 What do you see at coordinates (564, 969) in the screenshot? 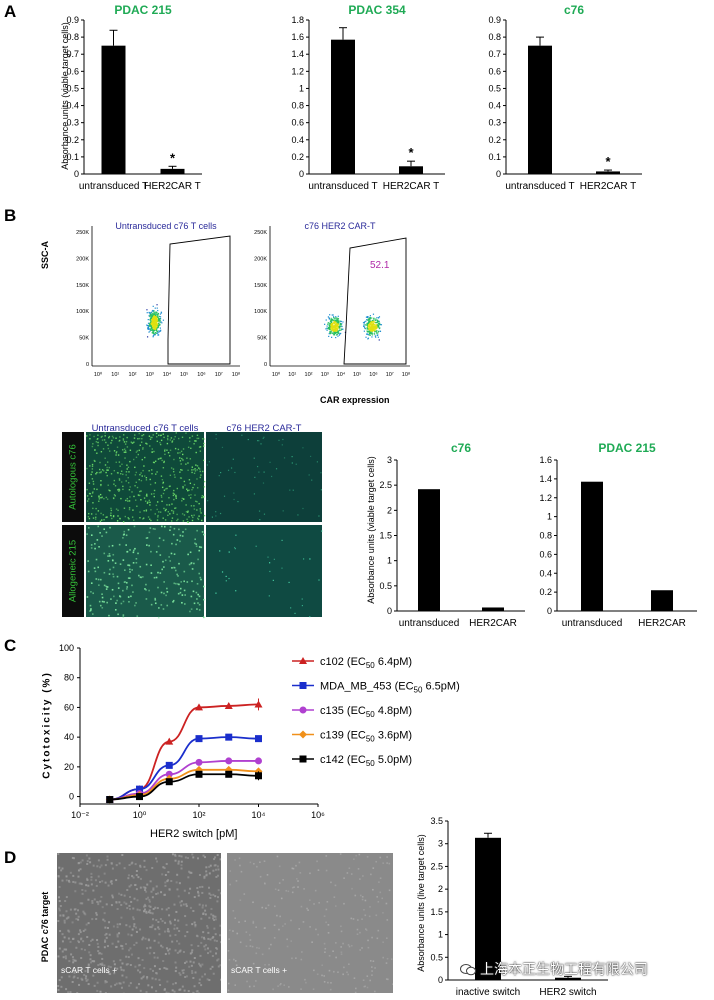
I see `watermark-text: 上海本正生物工程有限公司` at bounding box center [564, 969].